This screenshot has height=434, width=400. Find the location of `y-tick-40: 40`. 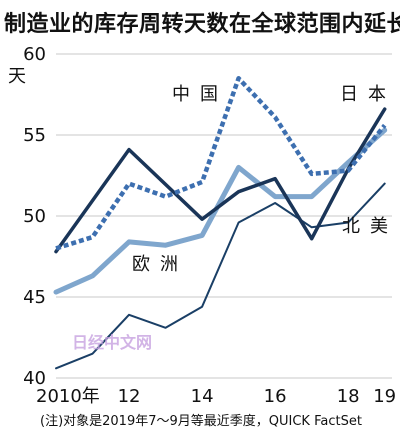

y-tick-40: 40 is located at coordinates (34, 378).